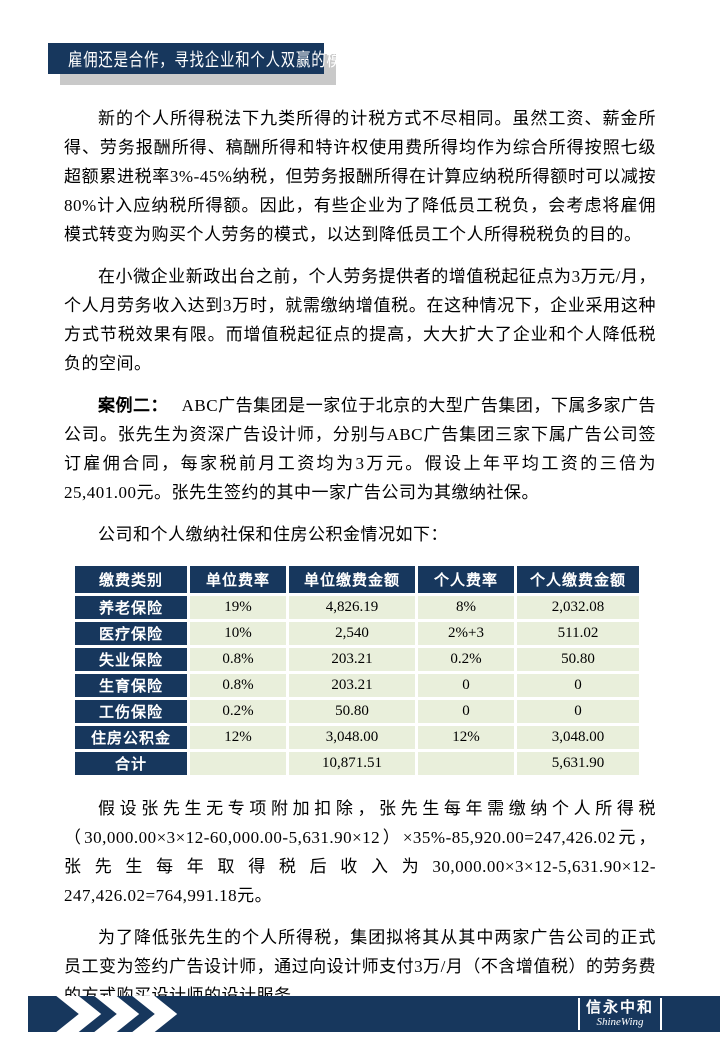 This screenshot has height=1040, width=720. I want to click on logo-chinese-text: 信永中和, so click(619, 1008).